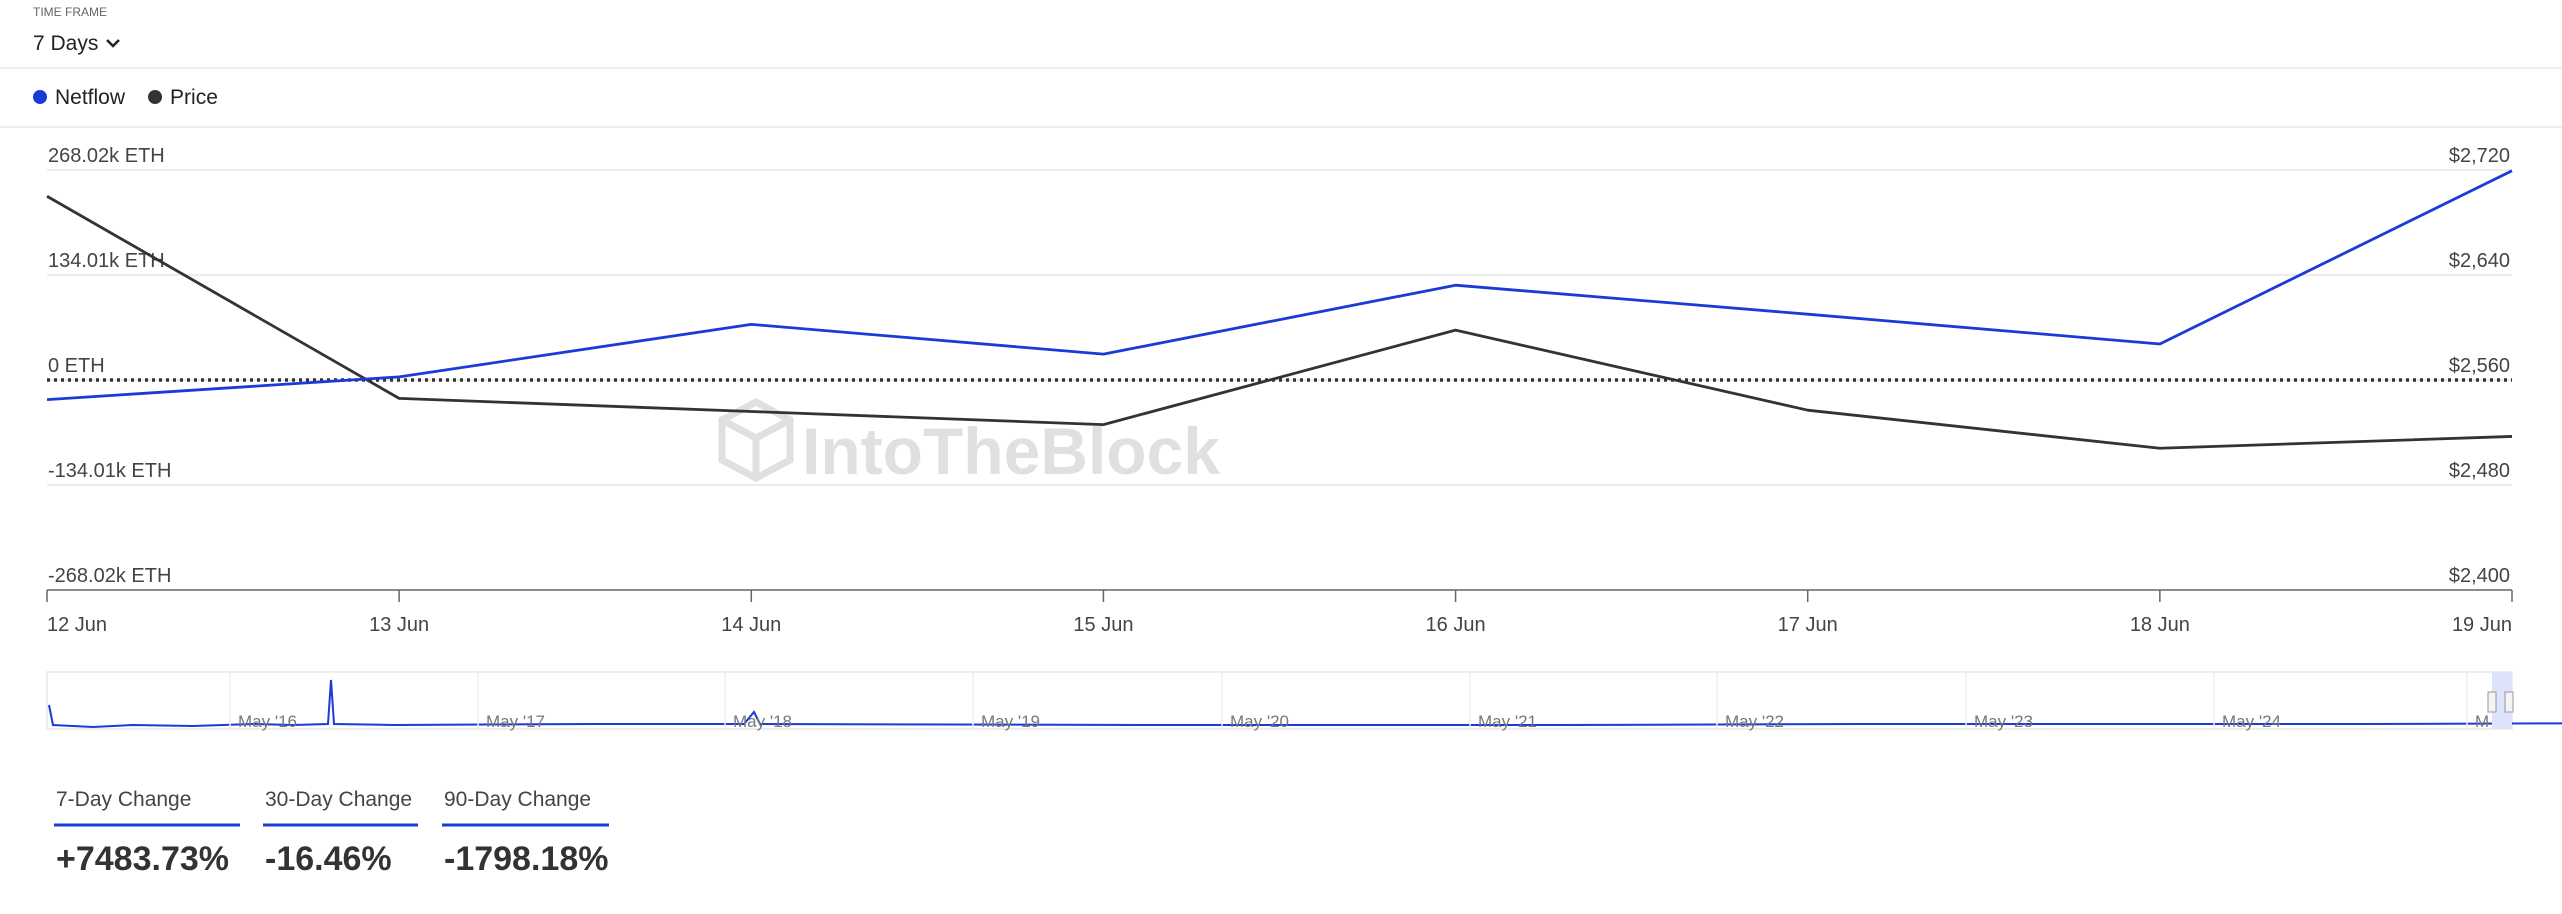  What do you see at coordinates (142, 859) in the screenshot?
I see `stat-value: +7483.73%` at bounding box center [142, 859].